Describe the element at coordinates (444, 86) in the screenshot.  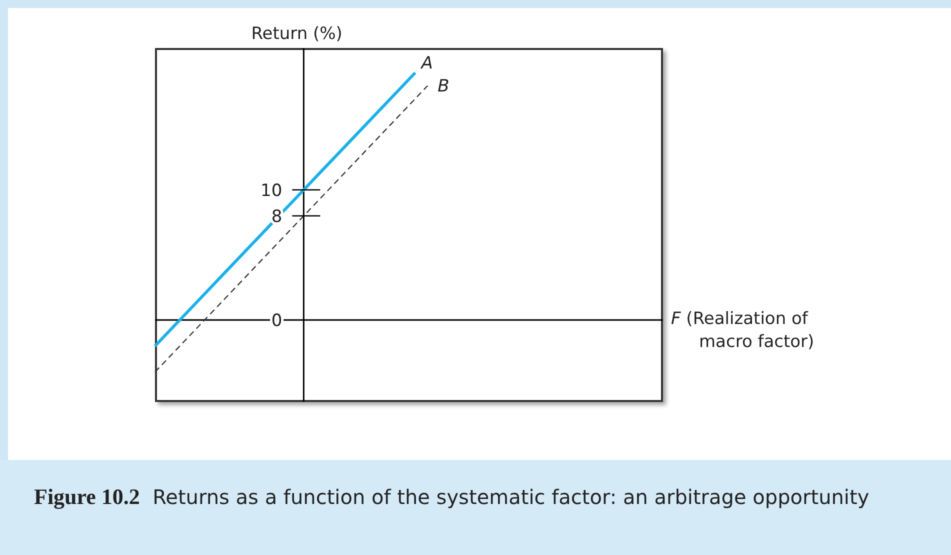
I see `series-label: B` at that location.